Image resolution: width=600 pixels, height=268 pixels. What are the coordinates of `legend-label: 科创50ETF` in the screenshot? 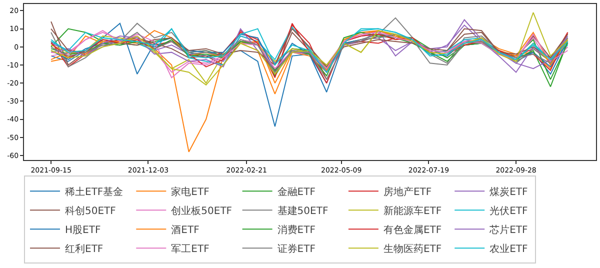 It's located at (90, 211).